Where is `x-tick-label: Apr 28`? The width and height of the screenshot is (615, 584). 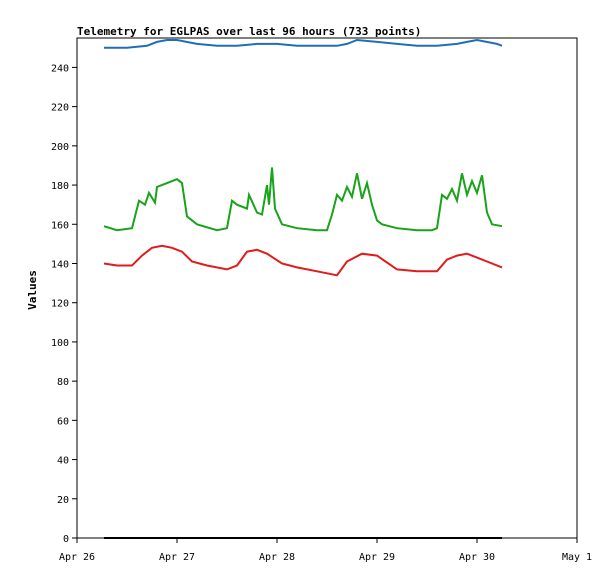
x-tick-label: Apr 28 is located at coordinates (277, 557).